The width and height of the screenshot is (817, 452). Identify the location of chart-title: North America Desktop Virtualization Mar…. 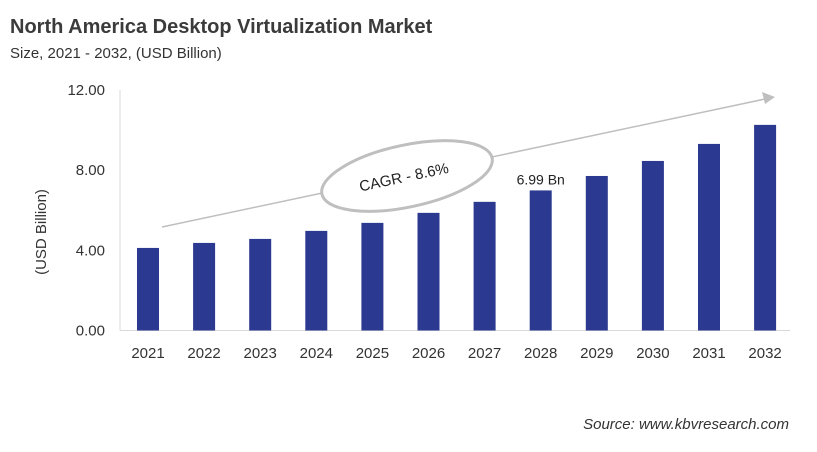
(221, 27).